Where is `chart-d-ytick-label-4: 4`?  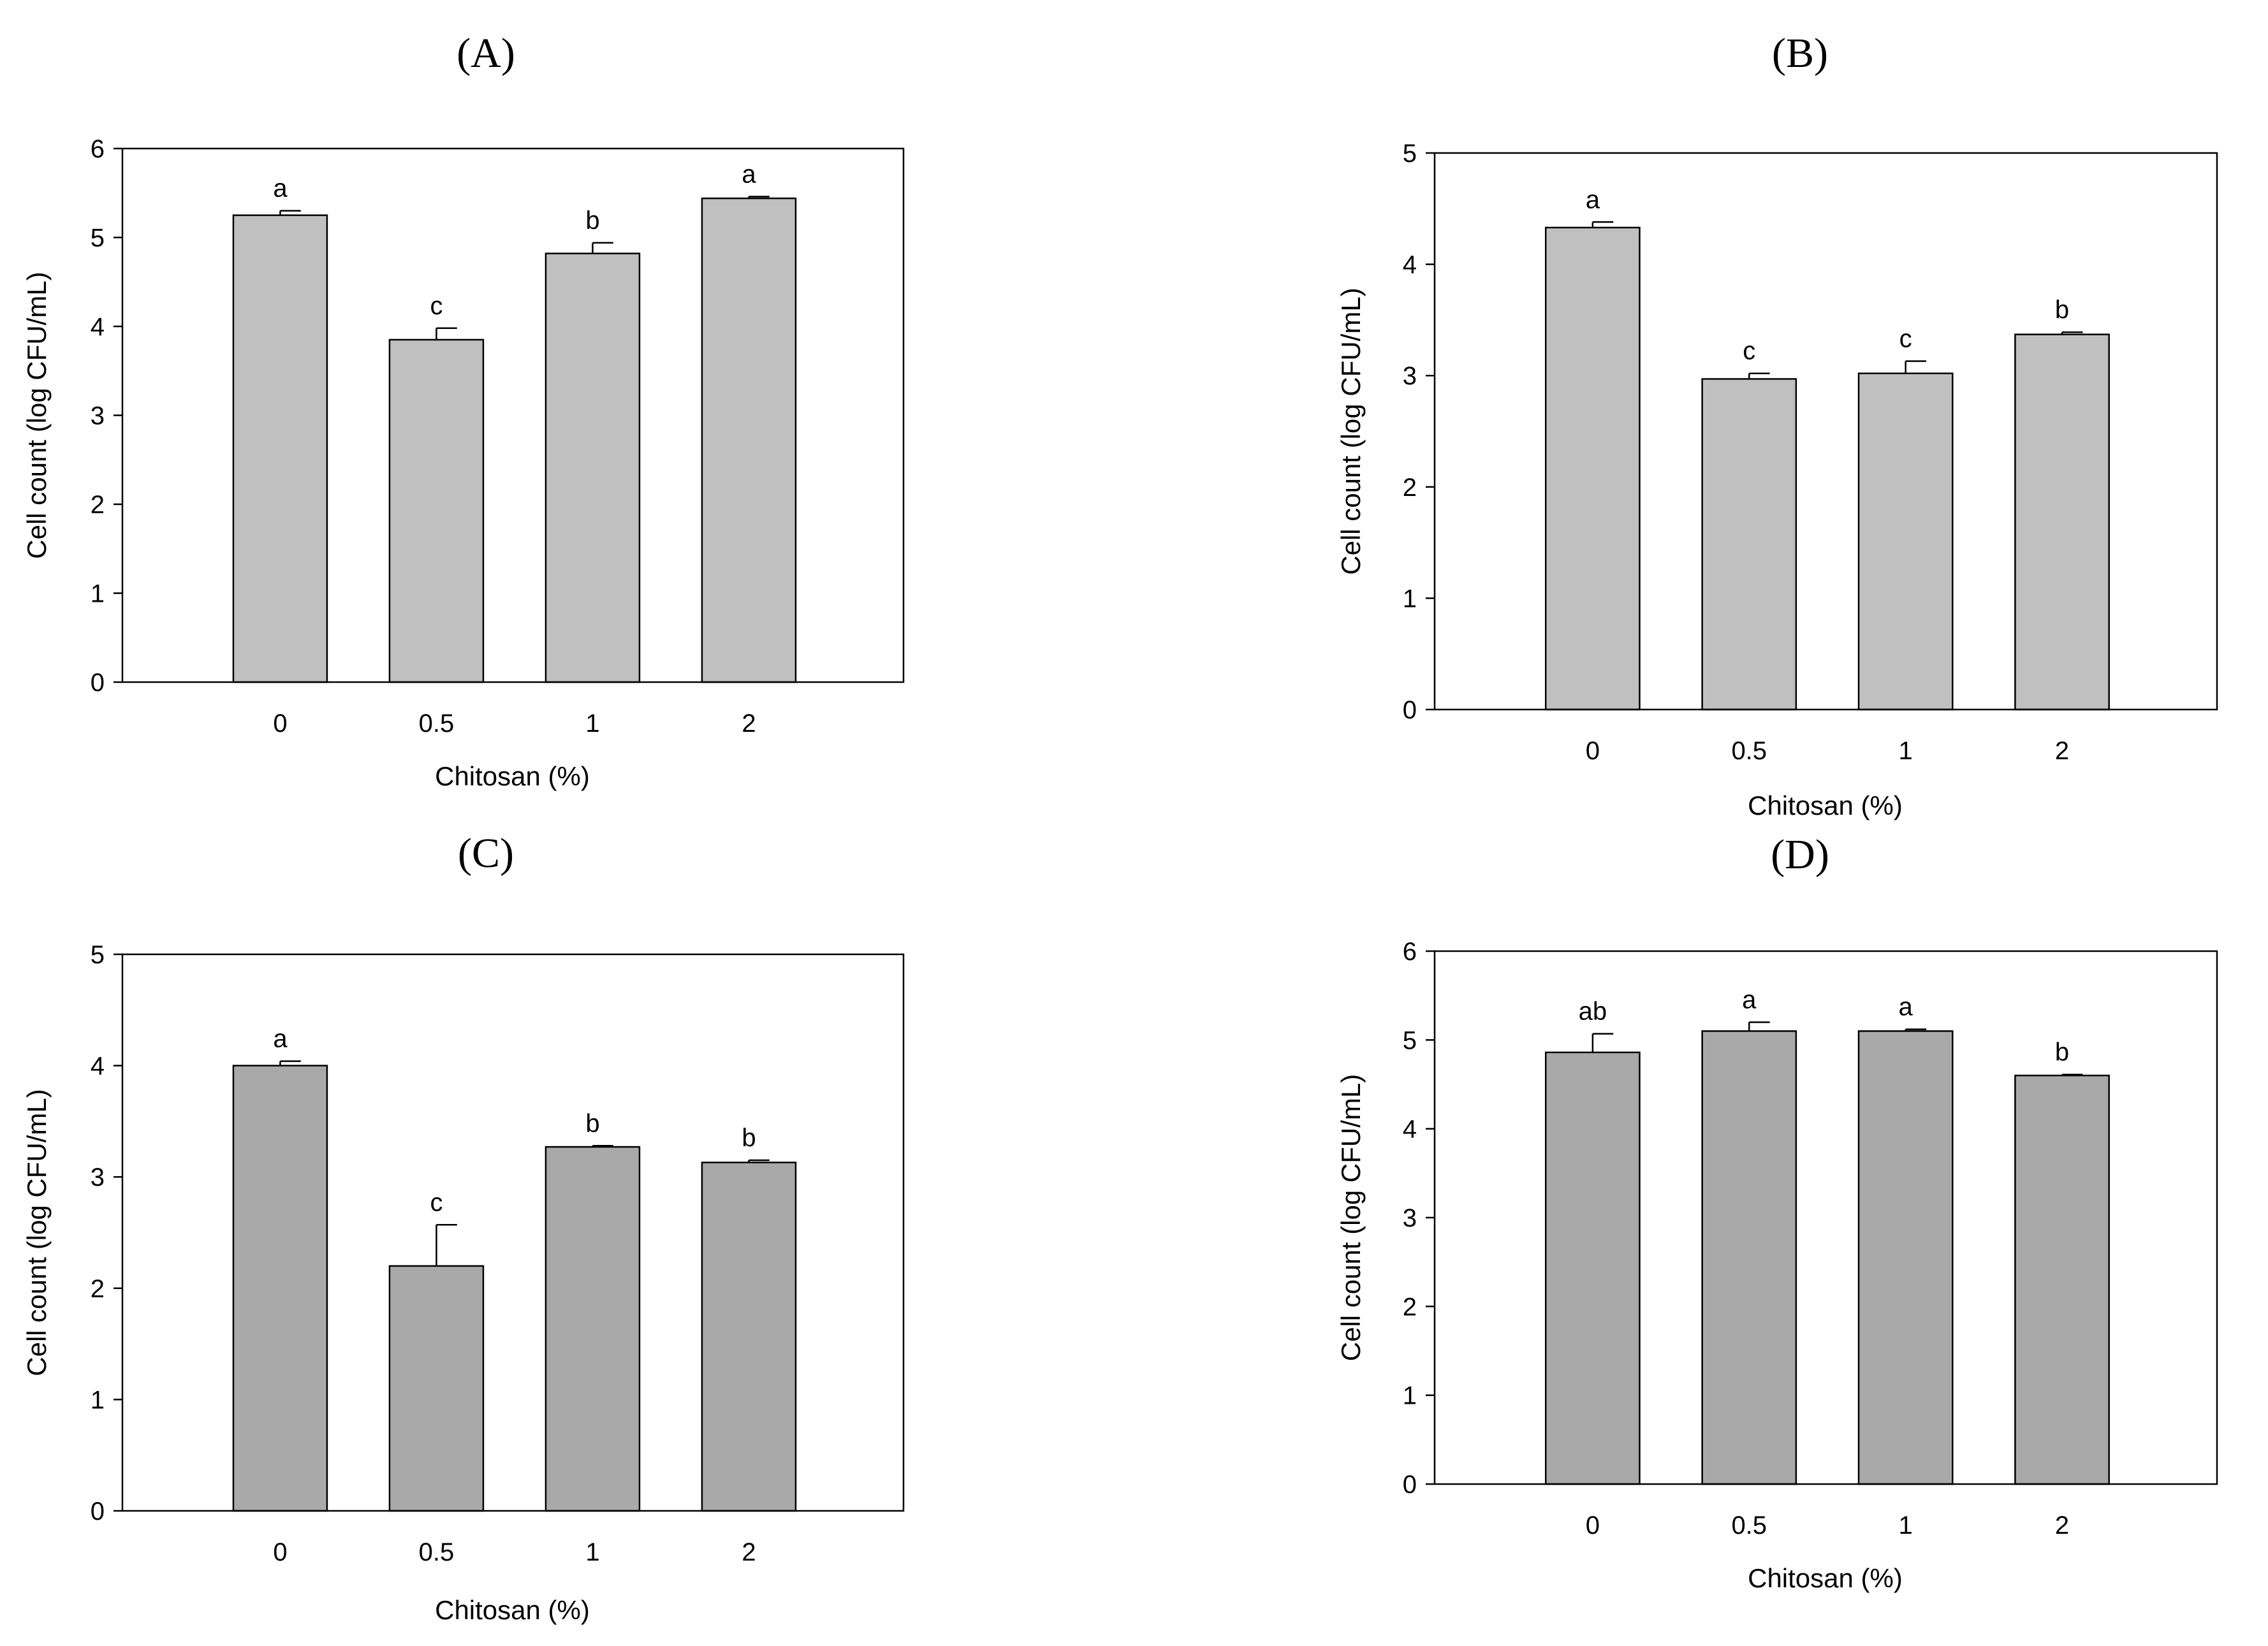 chart-d-ytick-label-4: 4 is located at coordinates (1410, 1130).